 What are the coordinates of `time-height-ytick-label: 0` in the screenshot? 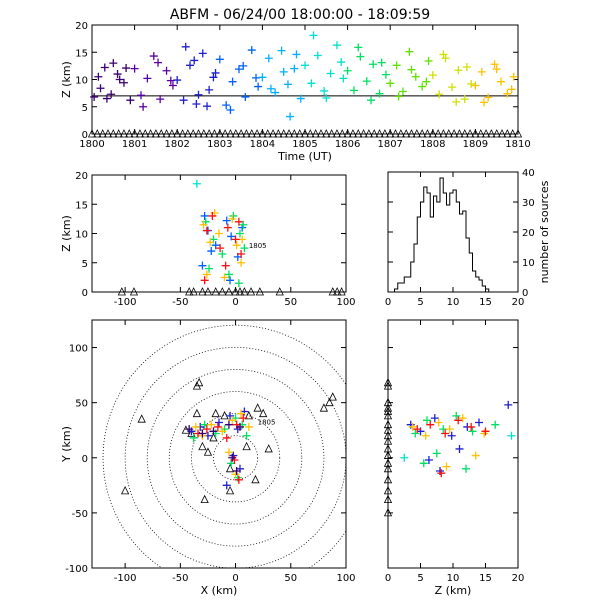 It's located at (85, 135).